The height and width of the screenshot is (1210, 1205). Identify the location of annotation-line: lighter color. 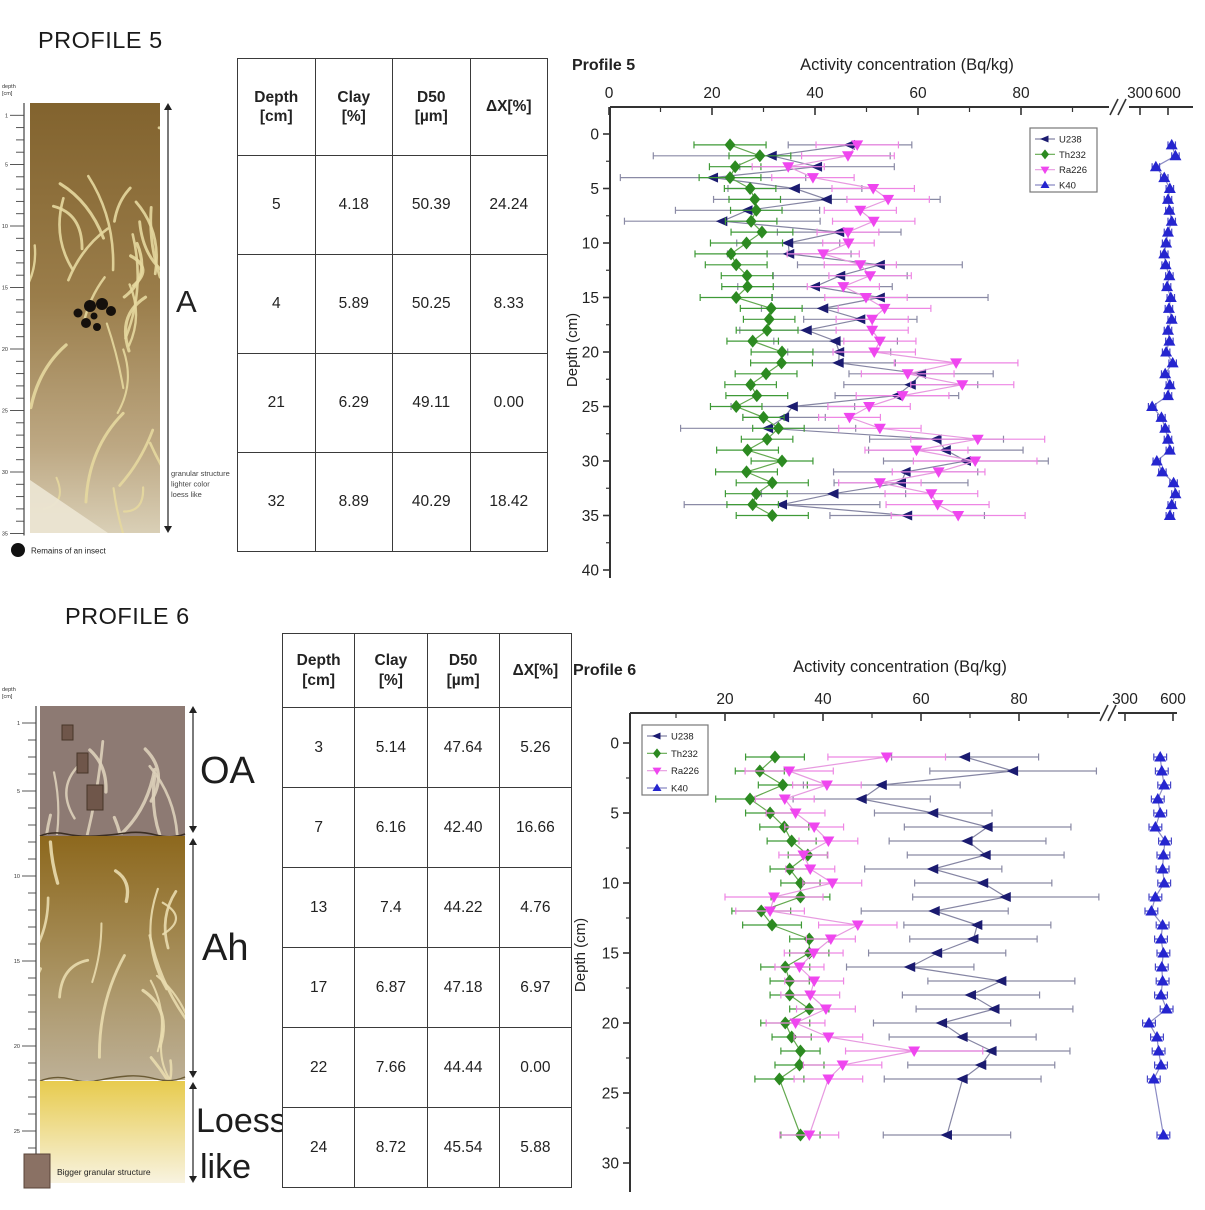
(190, 484).